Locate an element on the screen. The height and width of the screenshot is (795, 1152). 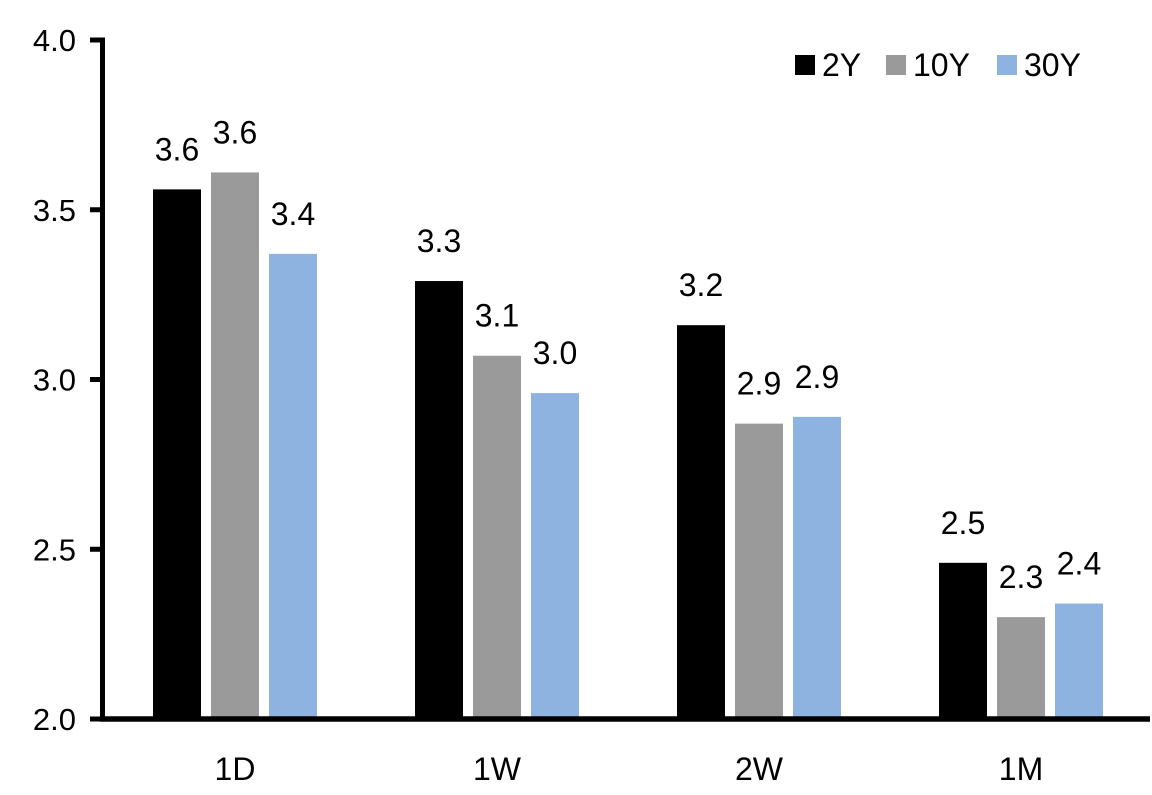
y-axis-tick-label: 3.5 is located at coordinates (54, 210).